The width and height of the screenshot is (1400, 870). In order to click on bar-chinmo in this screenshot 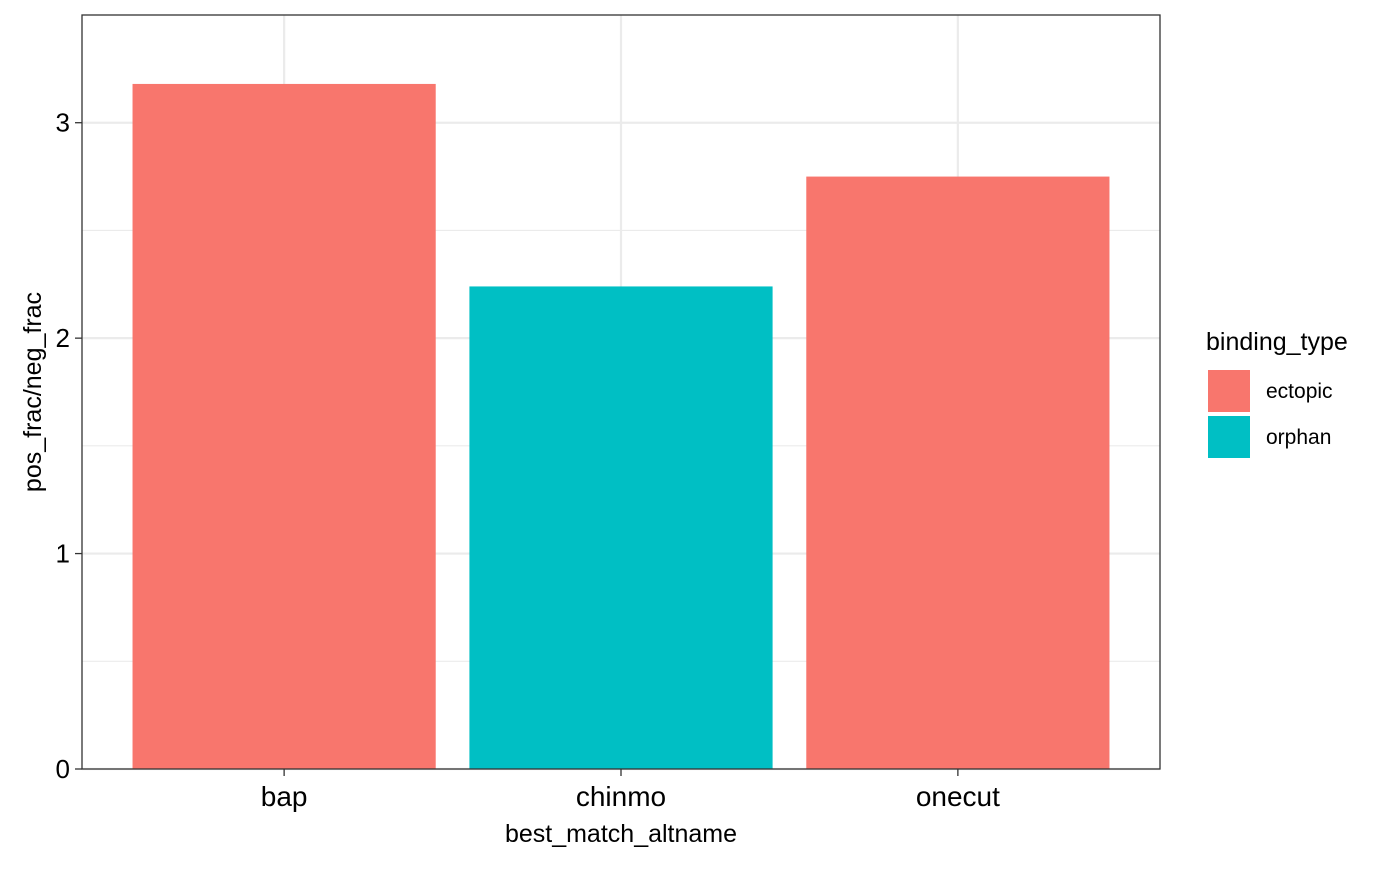, I will do `click(621, 527)`.